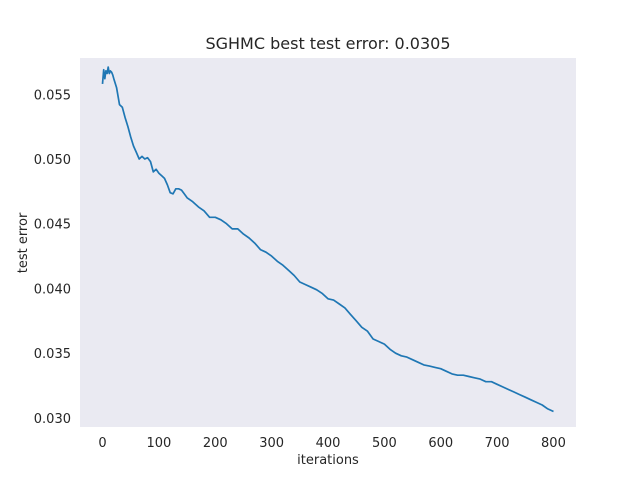  Describe the element at coordinates (52, 289) in the screenshot. I see `y-tick-label: 0.040` at that location.